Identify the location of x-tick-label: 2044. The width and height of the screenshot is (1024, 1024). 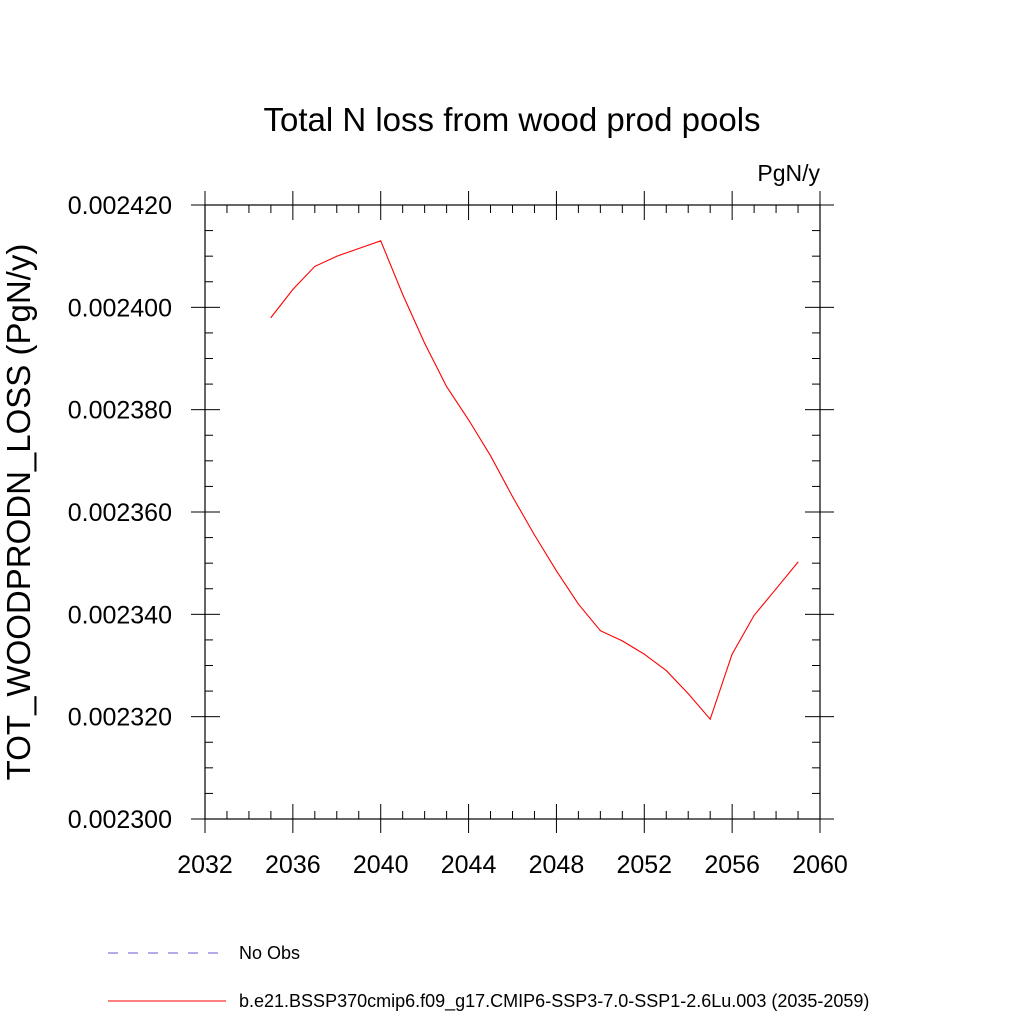
(469, 865).